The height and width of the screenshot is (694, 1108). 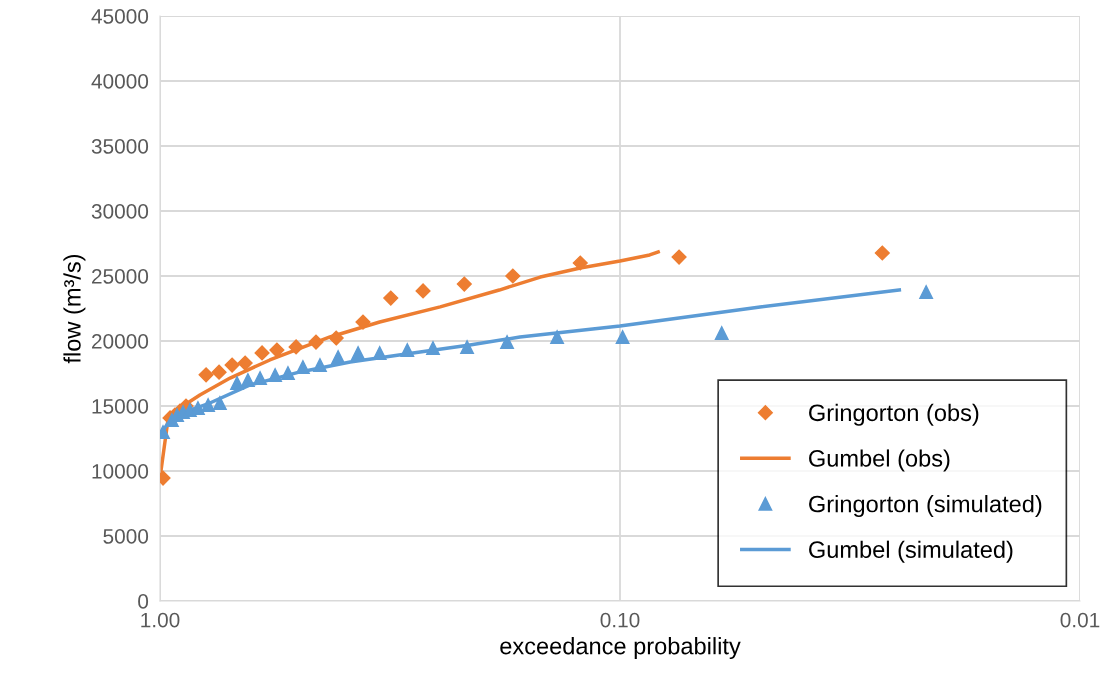 What do you see at coordinates (126, 536) in the screenshot?
I see `y-tick-label: 5000` at bounding box center [126, 536].